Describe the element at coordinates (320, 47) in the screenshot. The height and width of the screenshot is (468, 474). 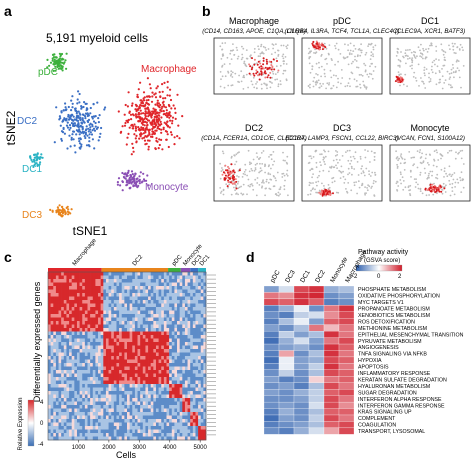
I see `cell-point-high` at that location.